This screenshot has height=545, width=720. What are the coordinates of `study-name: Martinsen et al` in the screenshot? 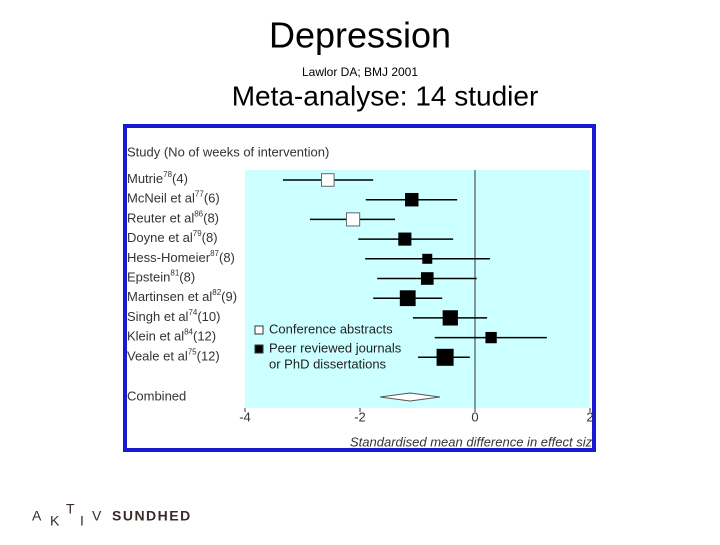 It's located at (169, 297).